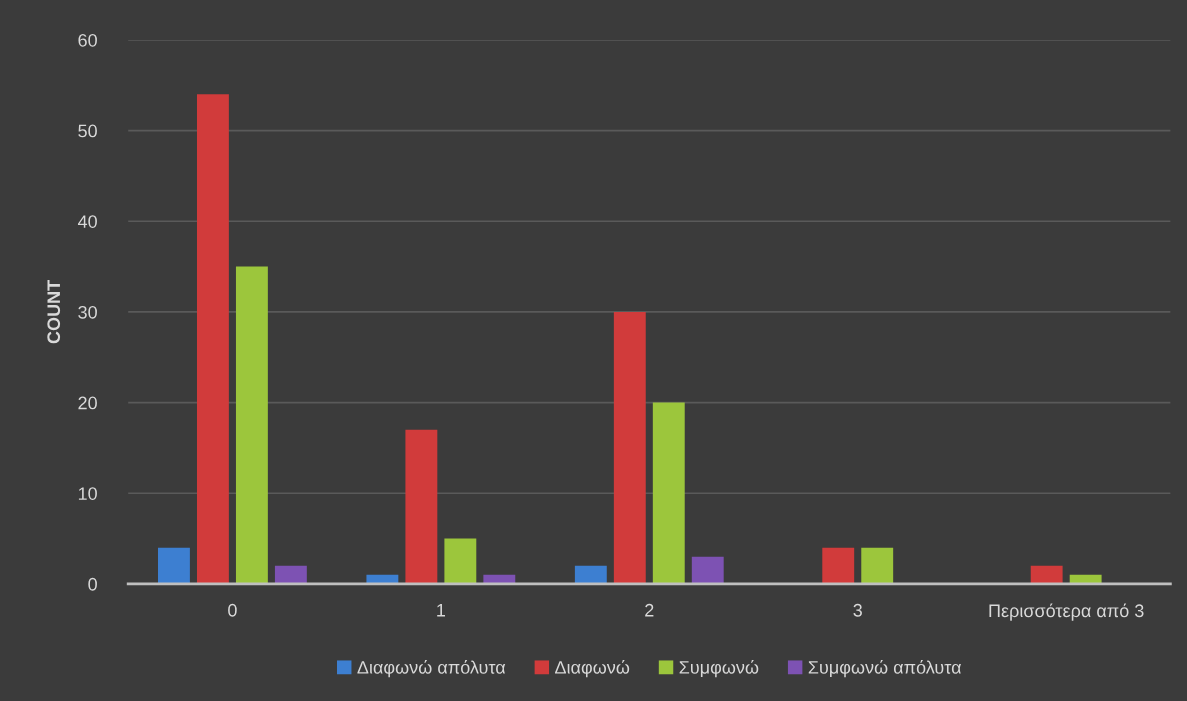 Image resolution: width=1187 pixels, height=701 pixels. I want to click on legend-label: Διαφωνώ, so click(592, 669).